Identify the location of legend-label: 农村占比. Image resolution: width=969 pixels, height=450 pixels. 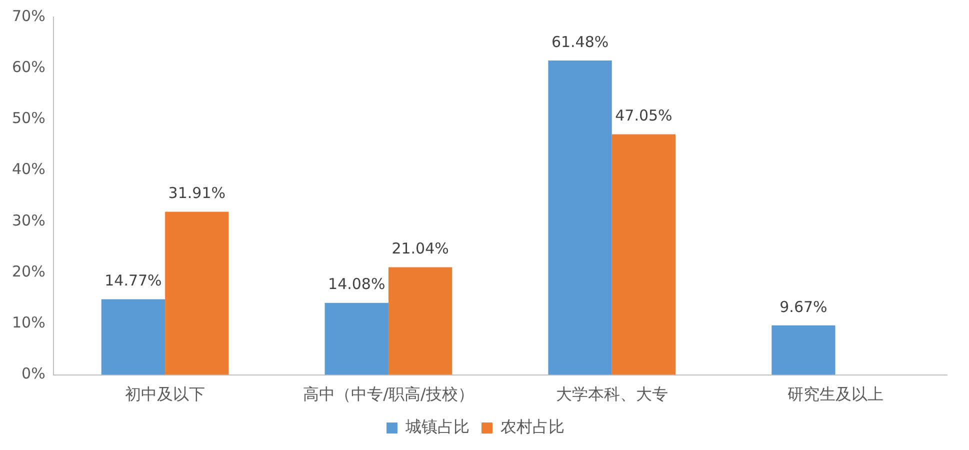
(532, 426).